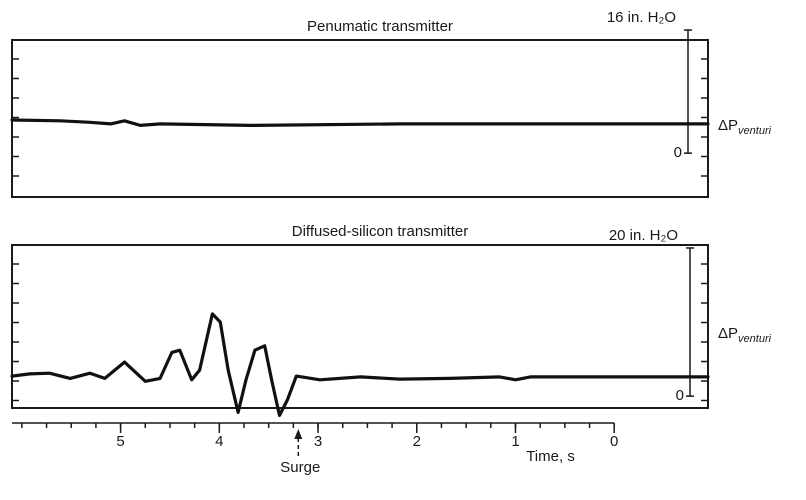 The width and height of the screenshot is (806, 500). Describe the element at coordinates (614, 441) in the screenshot. I see `x-tick-label: 0` at that location.